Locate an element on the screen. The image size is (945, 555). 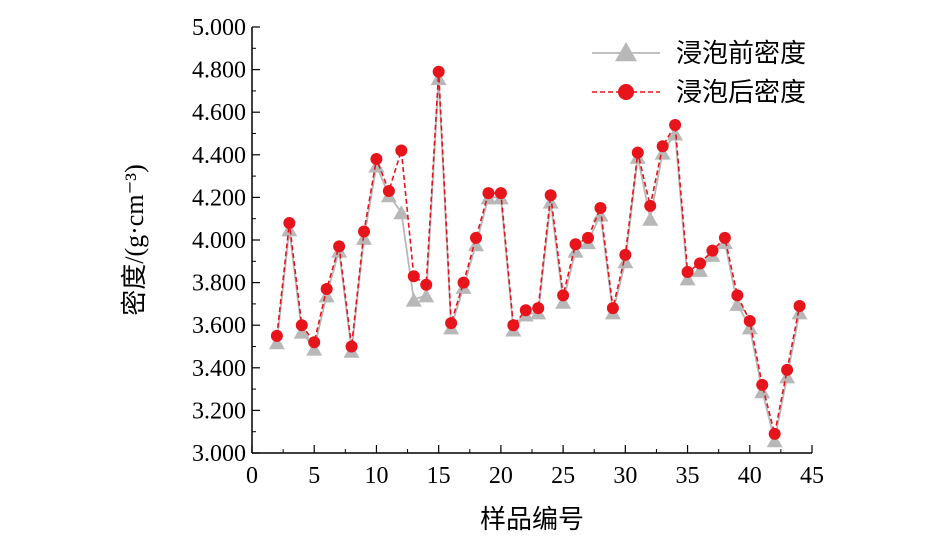
y-tick-label: 3.600 is located at coordinates (219, 326).